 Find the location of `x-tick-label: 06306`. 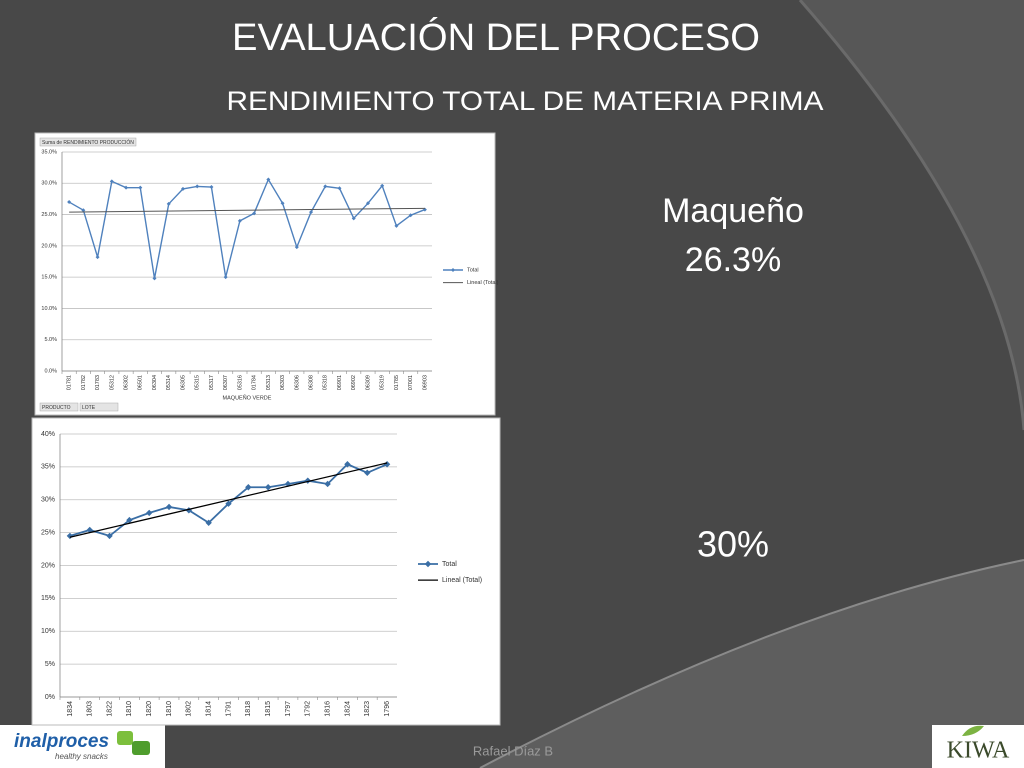

x-tick-label: 06306 is located at coordinates (297, 382).